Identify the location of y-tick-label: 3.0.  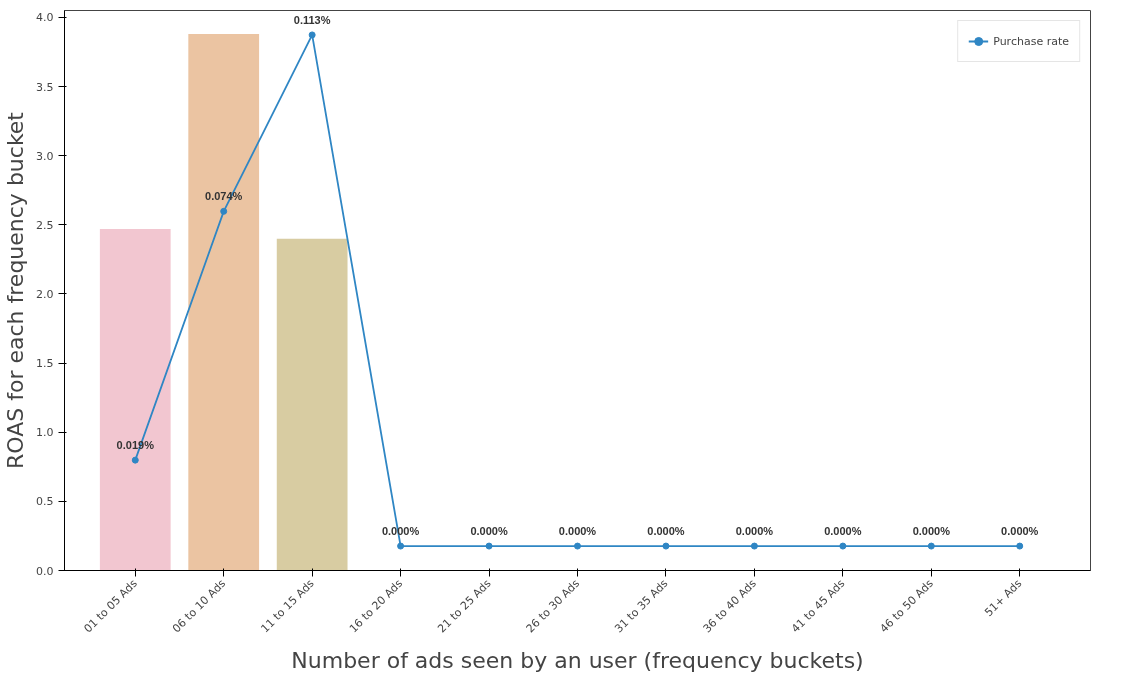
(45, 156).